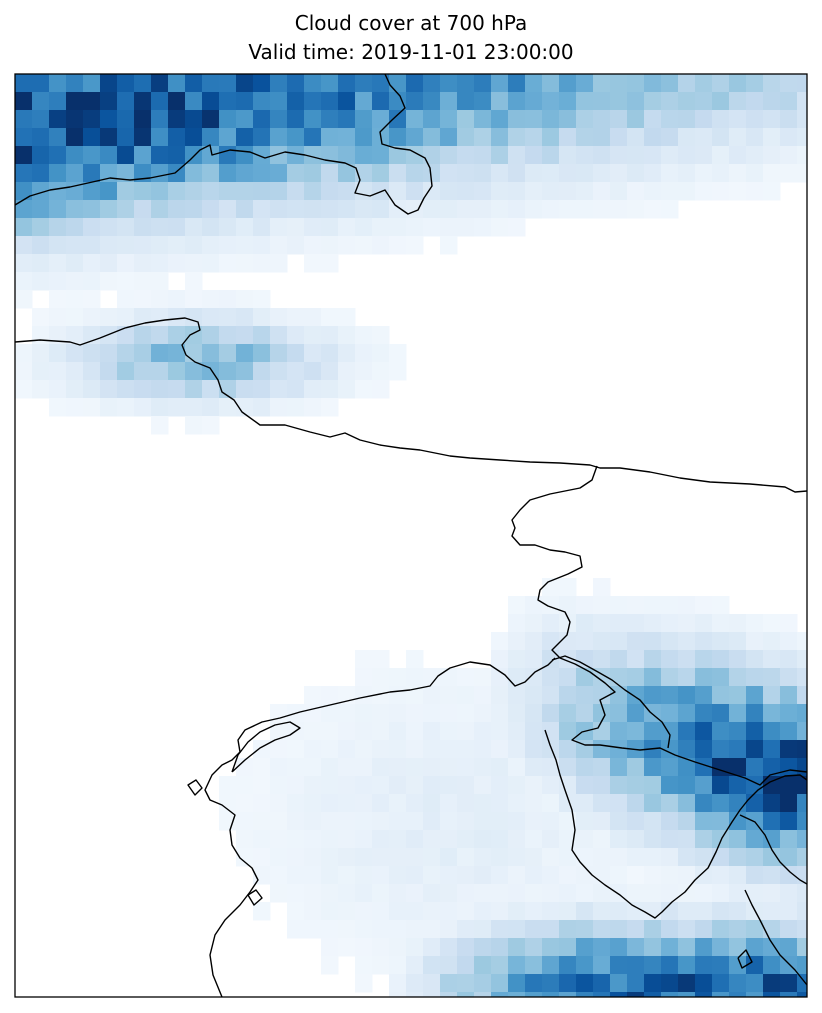  Describe the element at coordinates (224, 144) in the screenshot. I see `coastline-north` at that location.